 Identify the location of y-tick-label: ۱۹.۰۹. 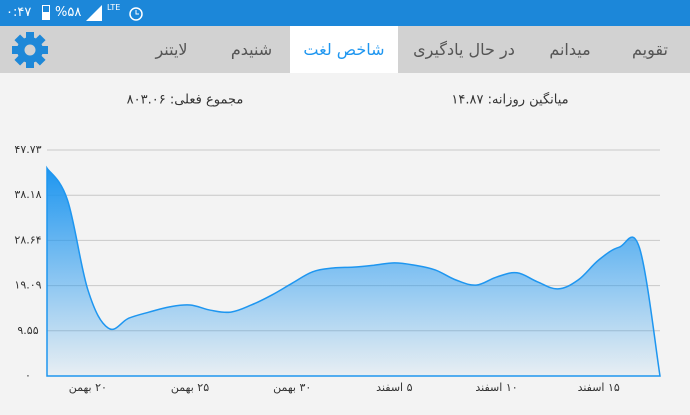
(27, 285).